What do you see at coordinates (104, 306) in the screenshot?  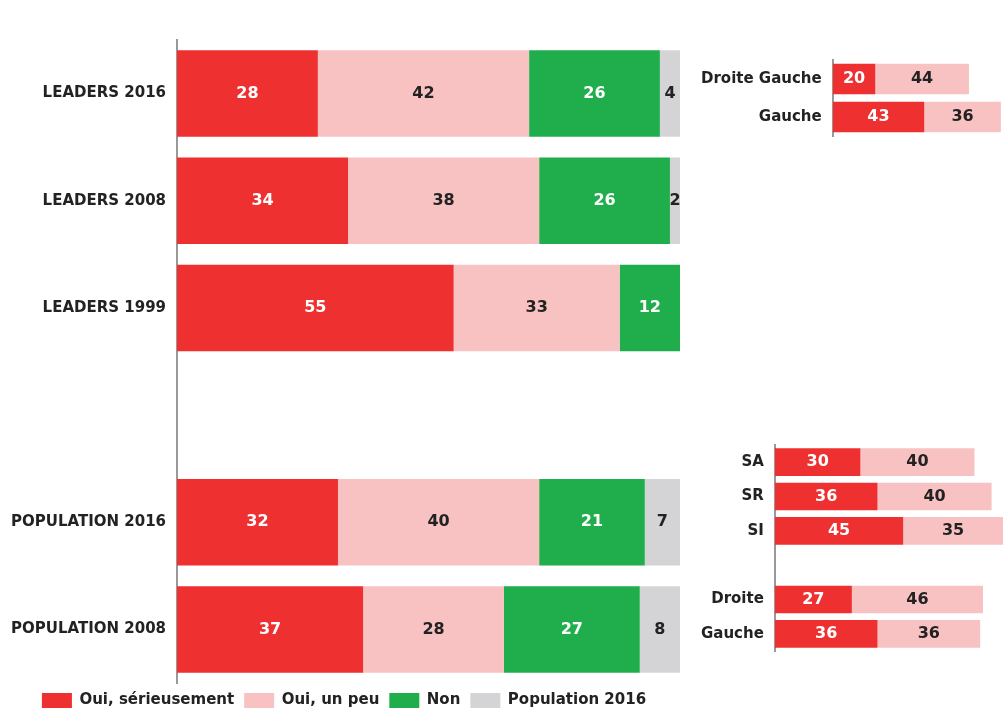 I see `y-tick-label: LEADERS 1999` at bounding box center [104, 306].